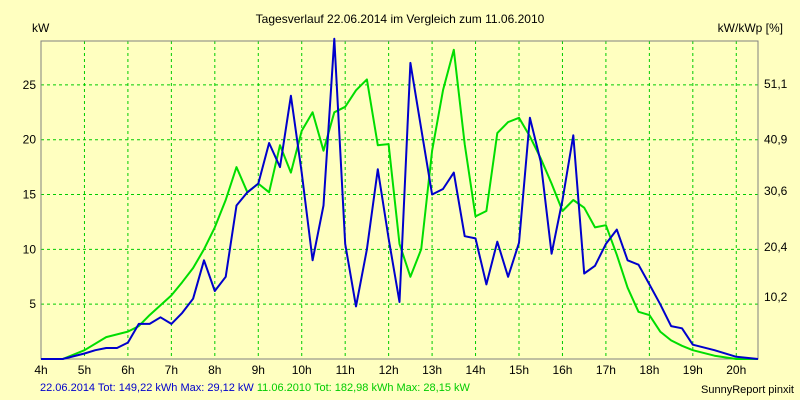  What do you see at coordinates (519, 370) in the screenshot?
I see `x-tick-label: 15h` at bounding box center [519, 370].